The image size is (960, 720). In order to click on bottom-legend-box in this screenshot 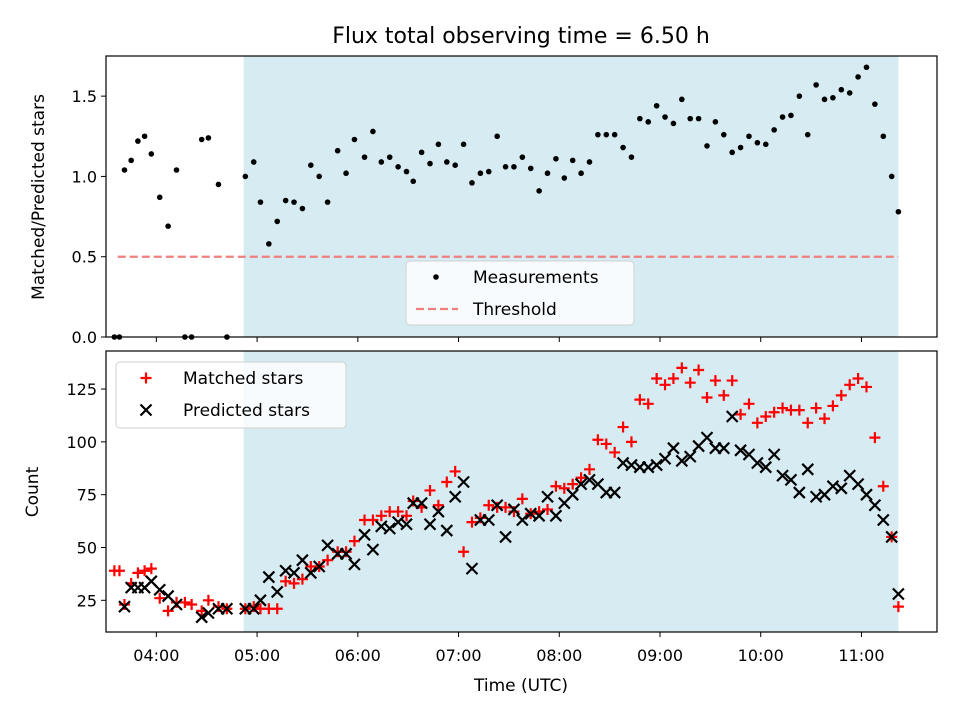, I will do `click(231, 395)`.